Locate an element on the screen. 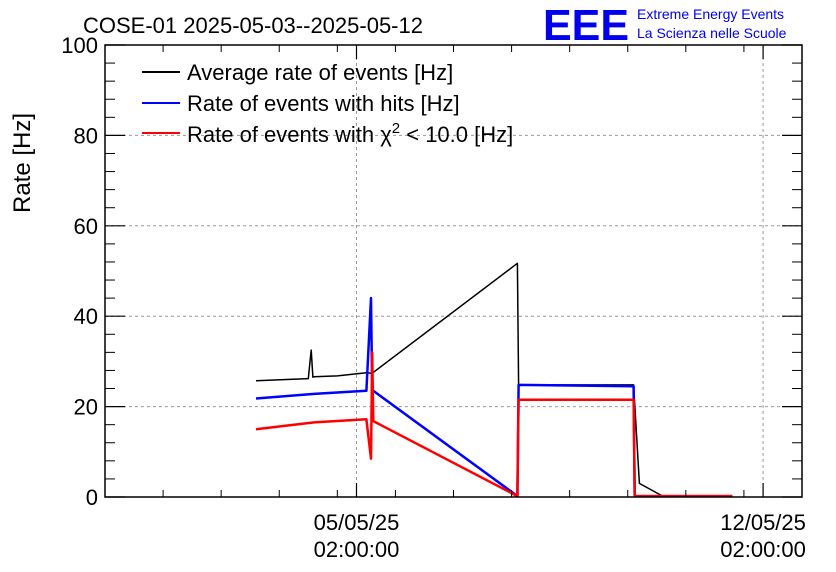 This screenshot has height=572, width=836. logo-mark: EEE is located at coordinates (586, 25).